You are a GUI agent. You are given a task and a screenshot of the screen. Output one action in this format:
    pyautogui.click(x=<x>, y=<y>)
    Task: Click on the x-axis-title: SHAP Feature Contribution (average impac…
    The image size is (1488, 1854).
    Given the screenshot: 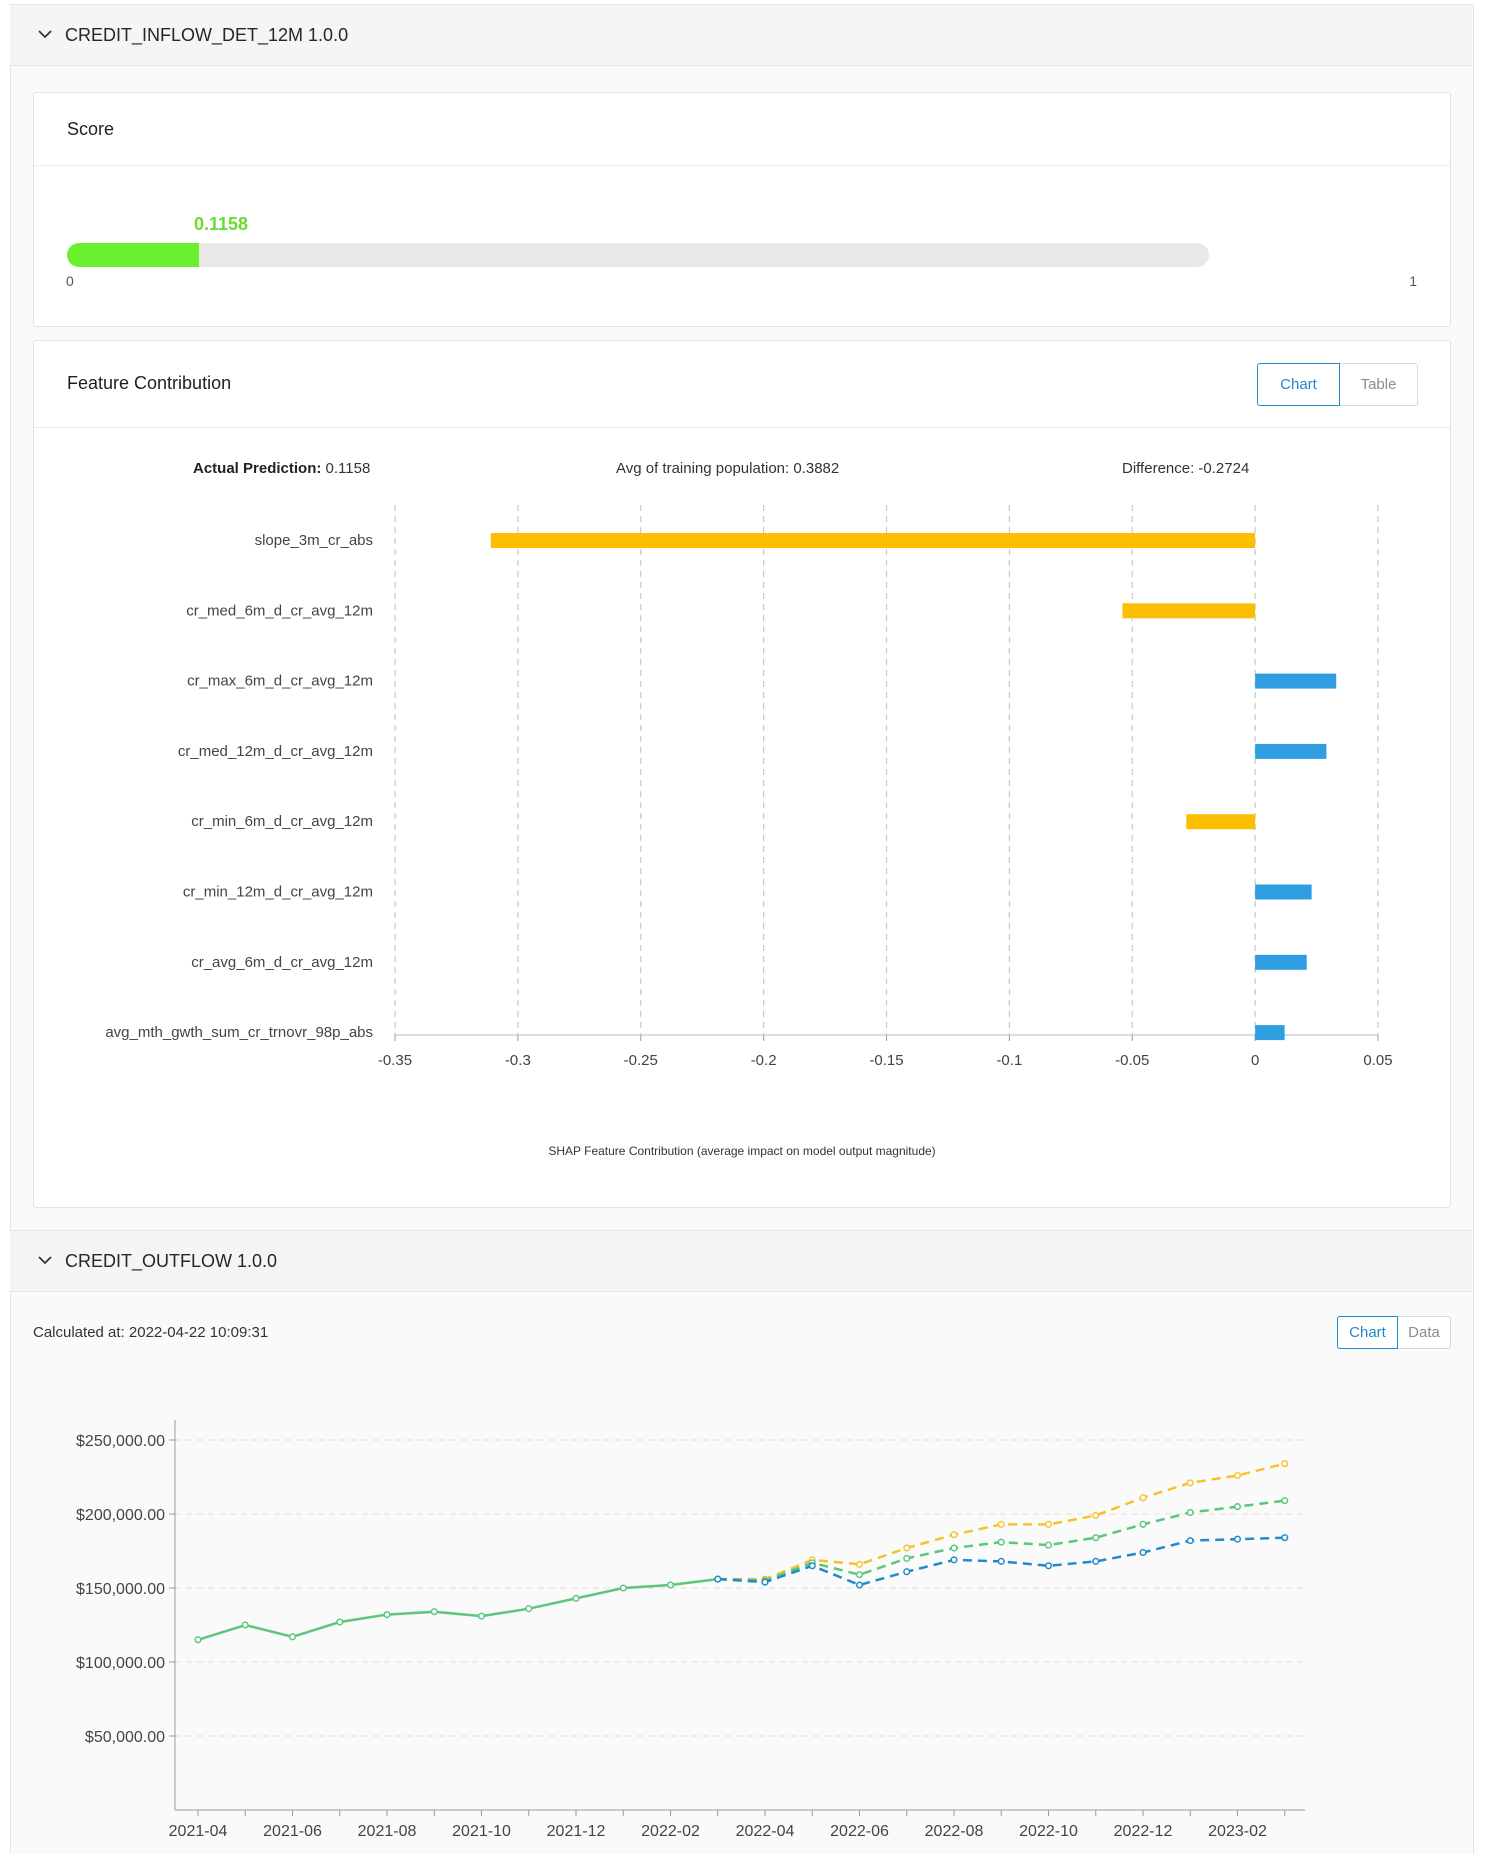 What is the action you would take?
    pyautogui.click(x=741, y=1151)
    